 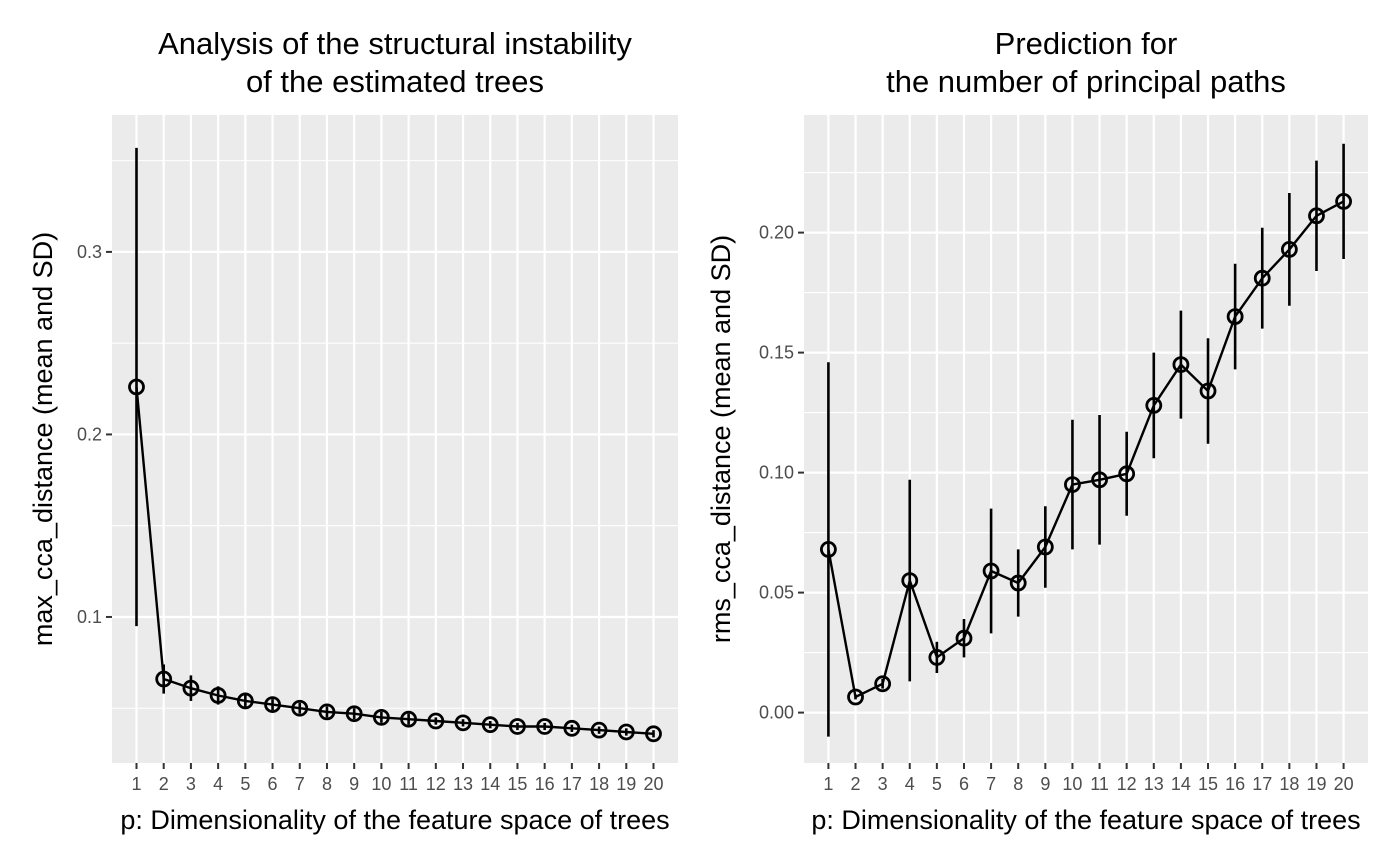 I want to click on right-x-tick-label: 6, so click(x=964, y=784).